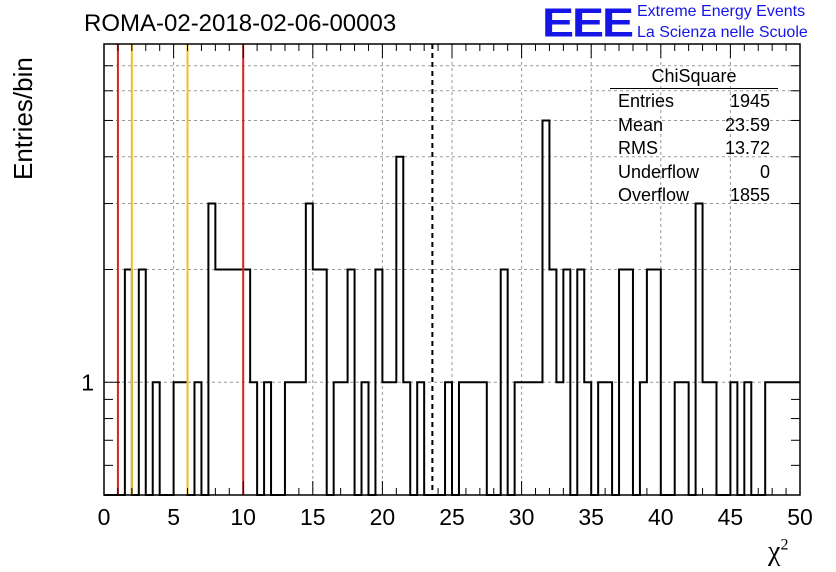 The width and height of the screenshot is (836, 572). Describe the element at coordinates (588, 23) in the screenshot. I see `eee-logo: EEE` at that location.